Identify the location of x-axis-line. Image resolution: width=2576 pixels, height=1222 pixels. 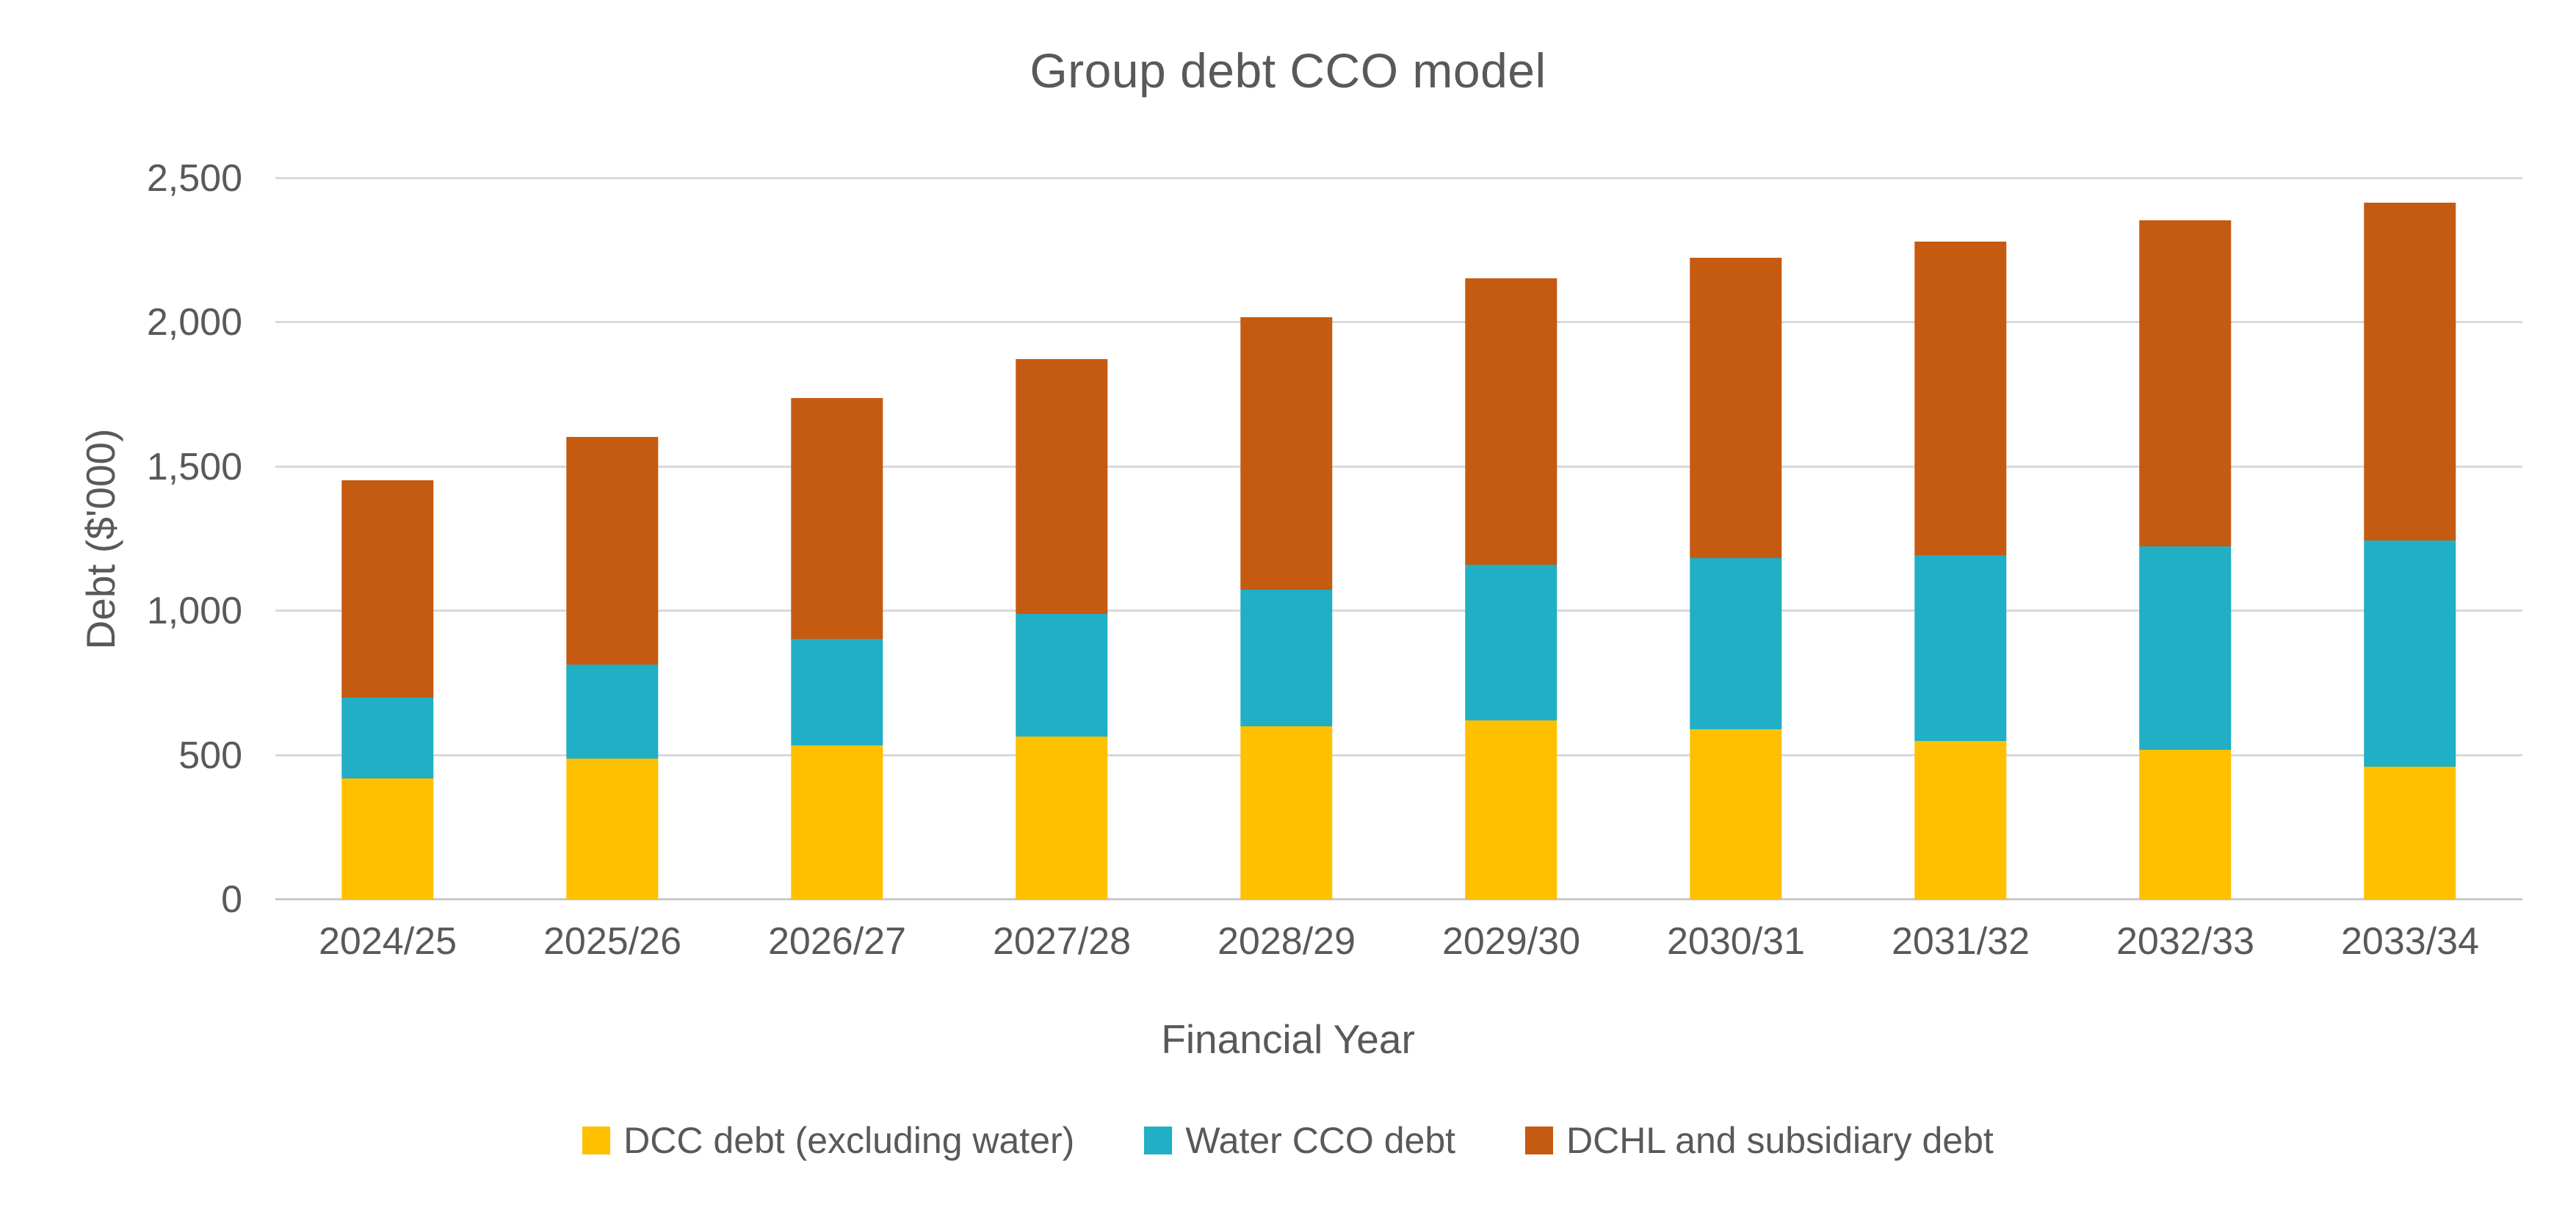
(1398, 899).